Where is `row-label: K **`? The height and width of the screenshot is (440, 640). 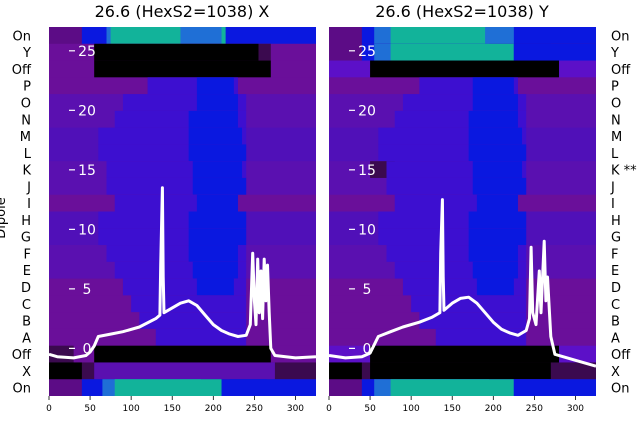
row-label: K ** is located at coordinates (624, 171).